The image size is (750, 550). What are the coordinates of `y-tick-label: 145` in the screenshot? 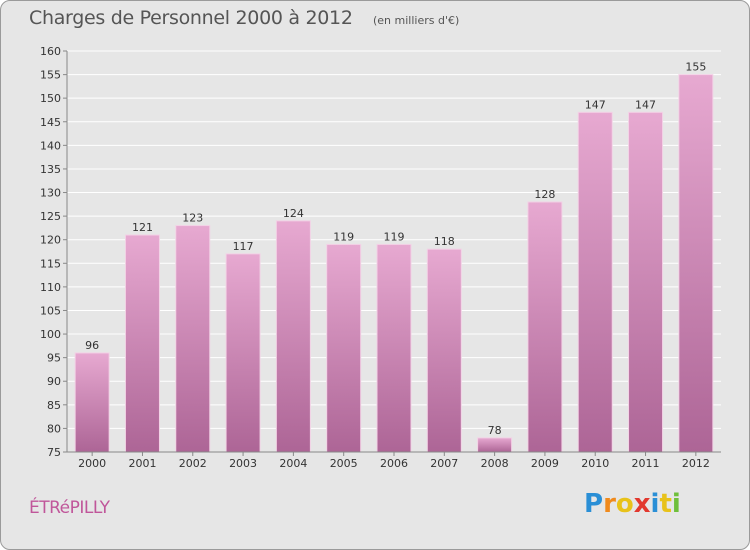 It's located at (50, 122).